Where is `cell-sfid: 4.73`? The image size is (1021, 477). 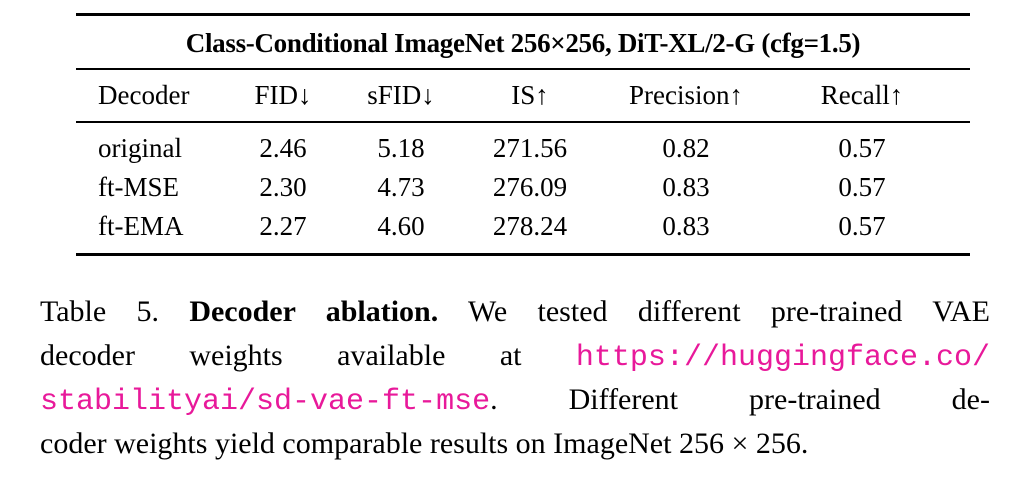 cell-sfid: 4.73 is located at coordinates (401, 187).